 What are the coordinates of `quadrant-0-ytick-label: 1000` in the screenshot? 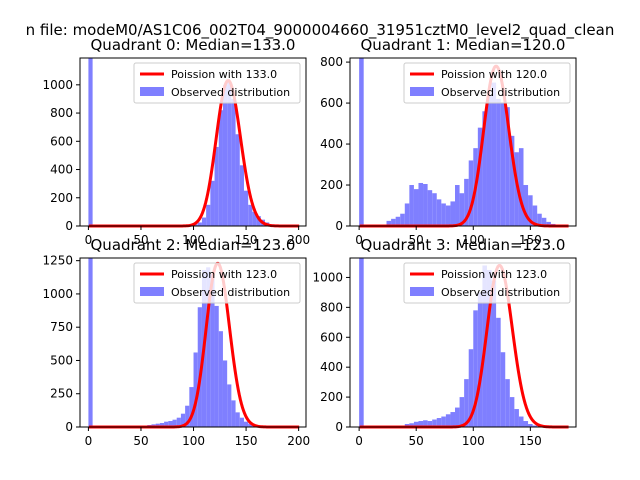 It's located at (57, 85).